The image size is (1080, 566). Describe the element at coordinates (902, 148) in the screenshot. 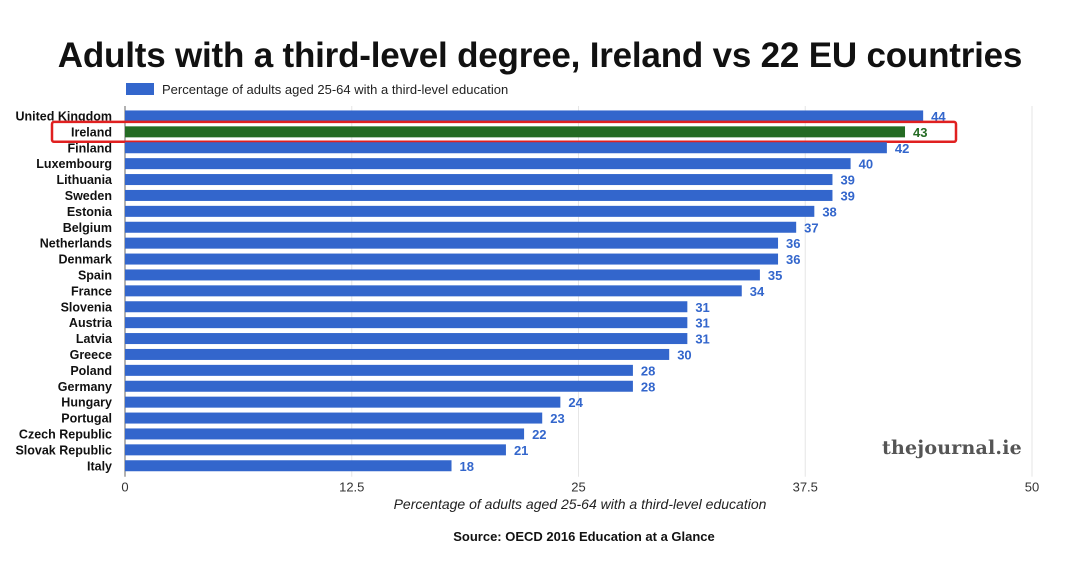

I see `bar-value-label: 42` at that location.